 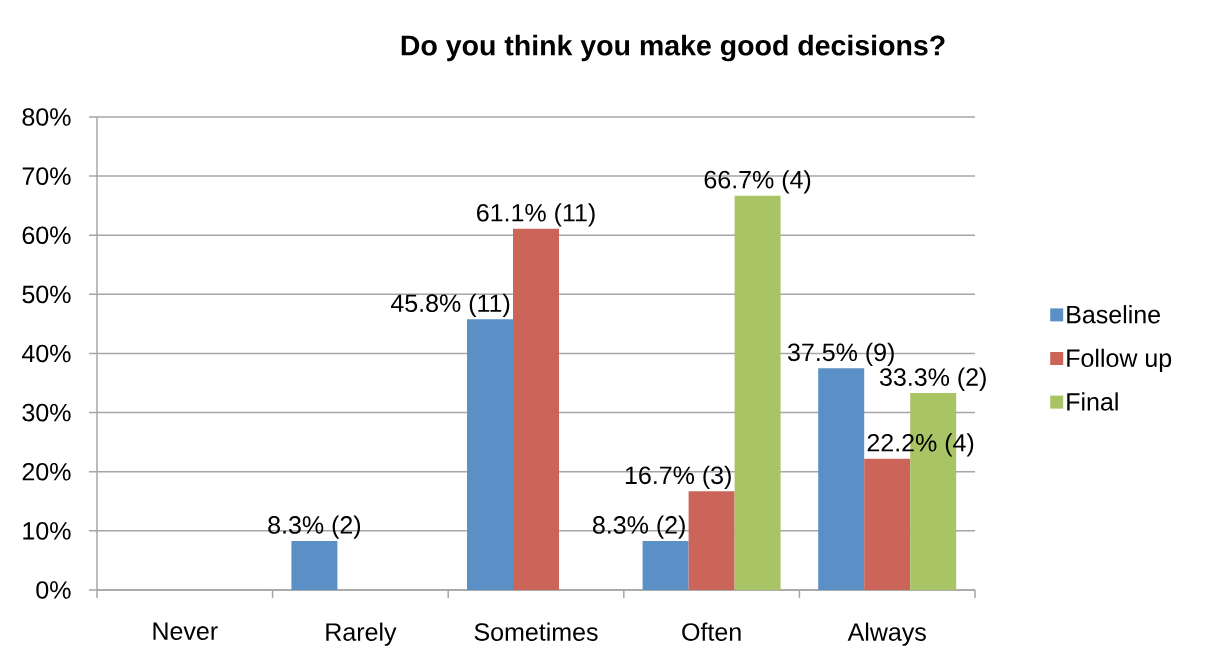 I want to click on y-tick-label: 30%, so click(x=46, y=412).